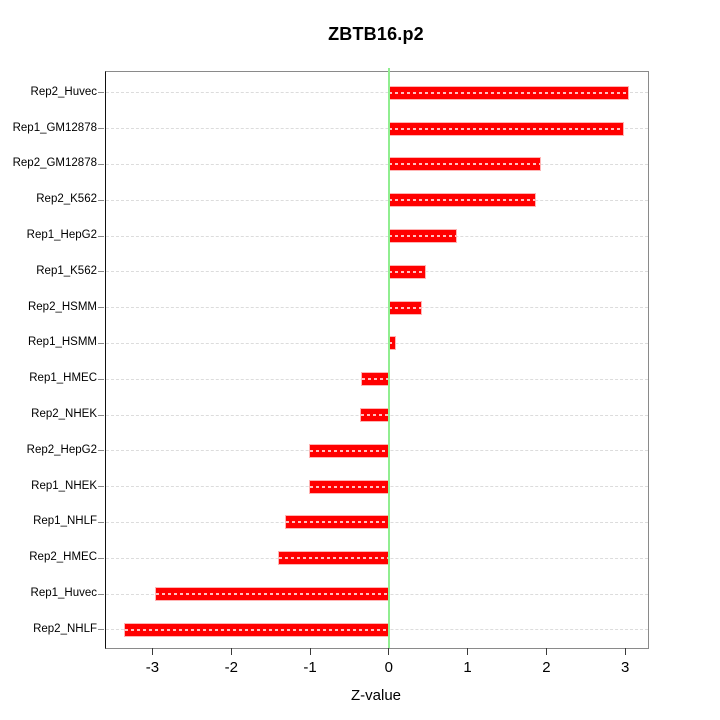 This screenshot has height=720, width=720. Describe the element at coordinates (62, 306) in the screenshot. I see `y-axis-label: Rep2_HSMM` at that location.